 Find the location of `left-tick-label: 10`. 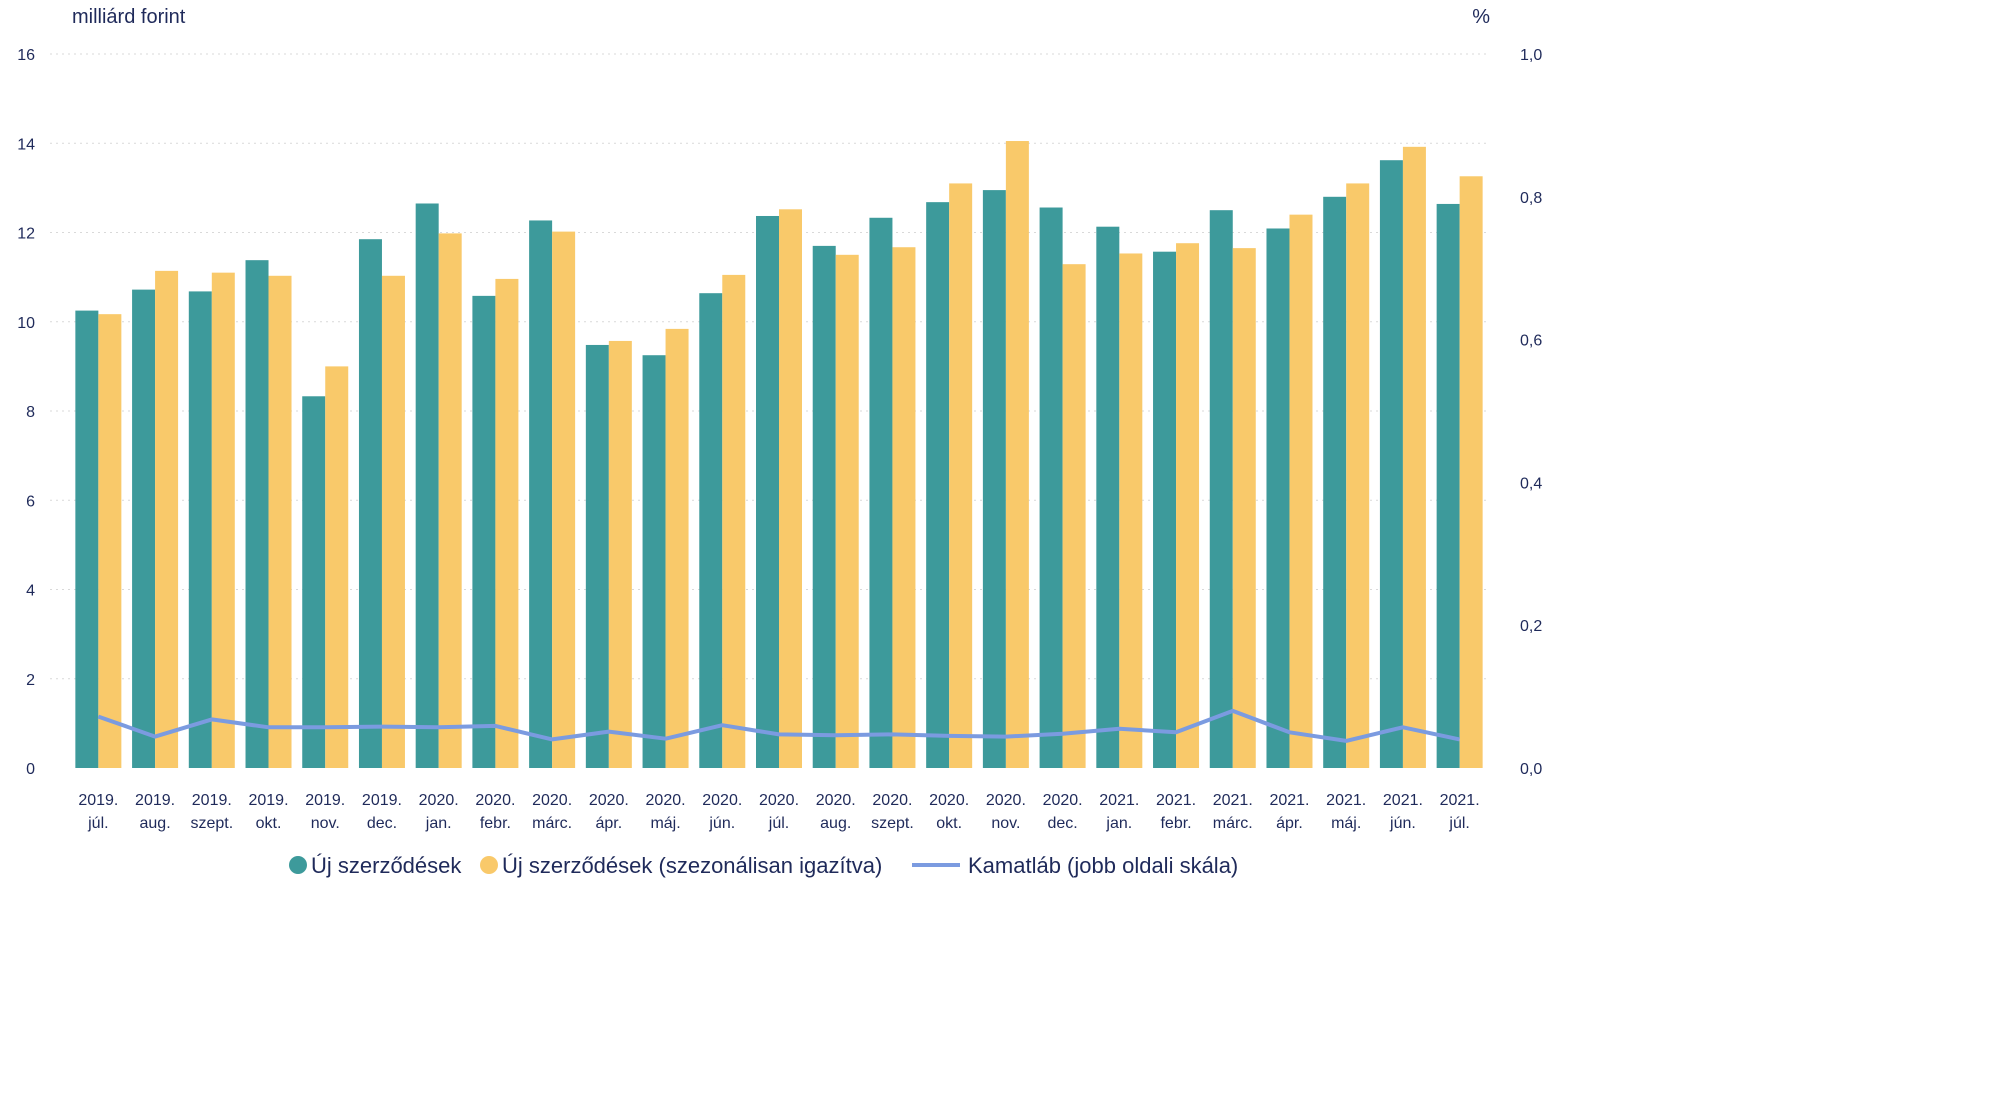

left-tick-label: 10 is located at coordinates (26, 323).